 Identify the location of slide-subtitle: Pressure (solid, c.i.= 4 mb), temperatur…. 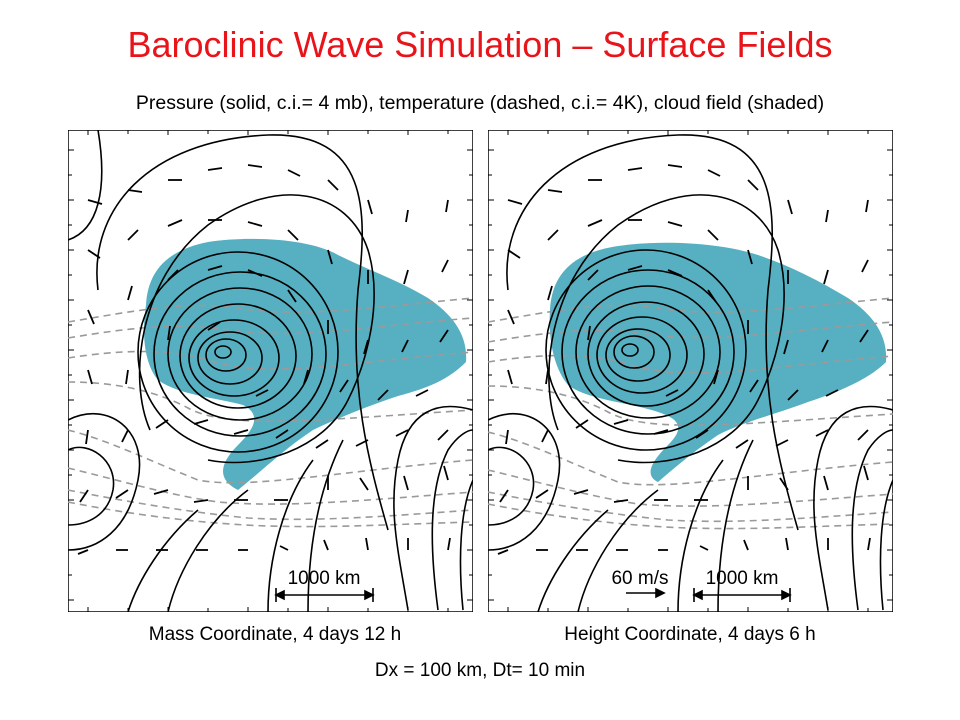
(480, 103).